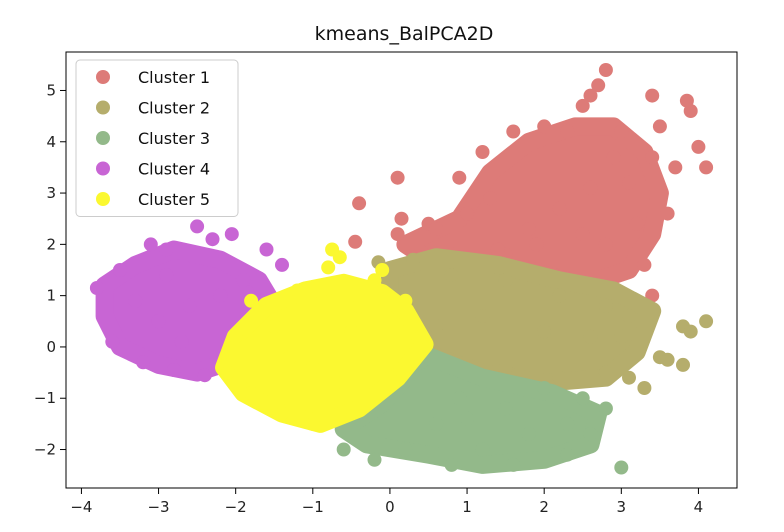 Image resolution: width=784 pixels, height=532 pixels. What do you see at coordinates (544, 507) in the screenshot?
I see `x-tick-label: 2` at bounding box center [544, 507].